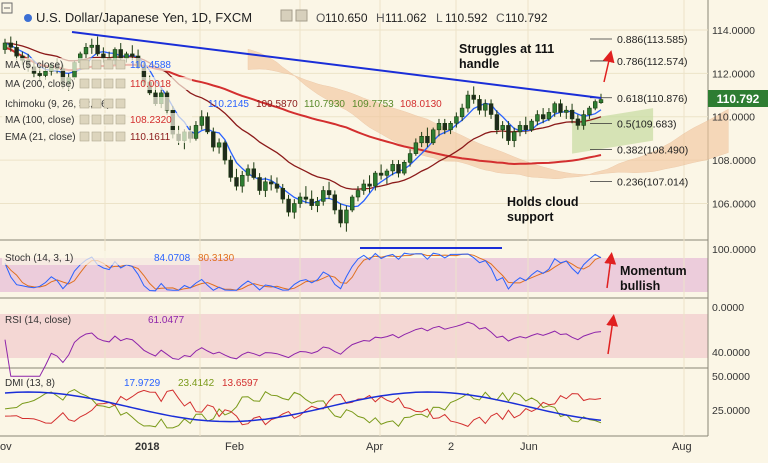 Image resolution: width=768 pixels, height=463 pixels. What do you see at coordinates (682, 447) in the screenshot?
I see `time-axis-label: Aug` at bounding box center [682, 447].